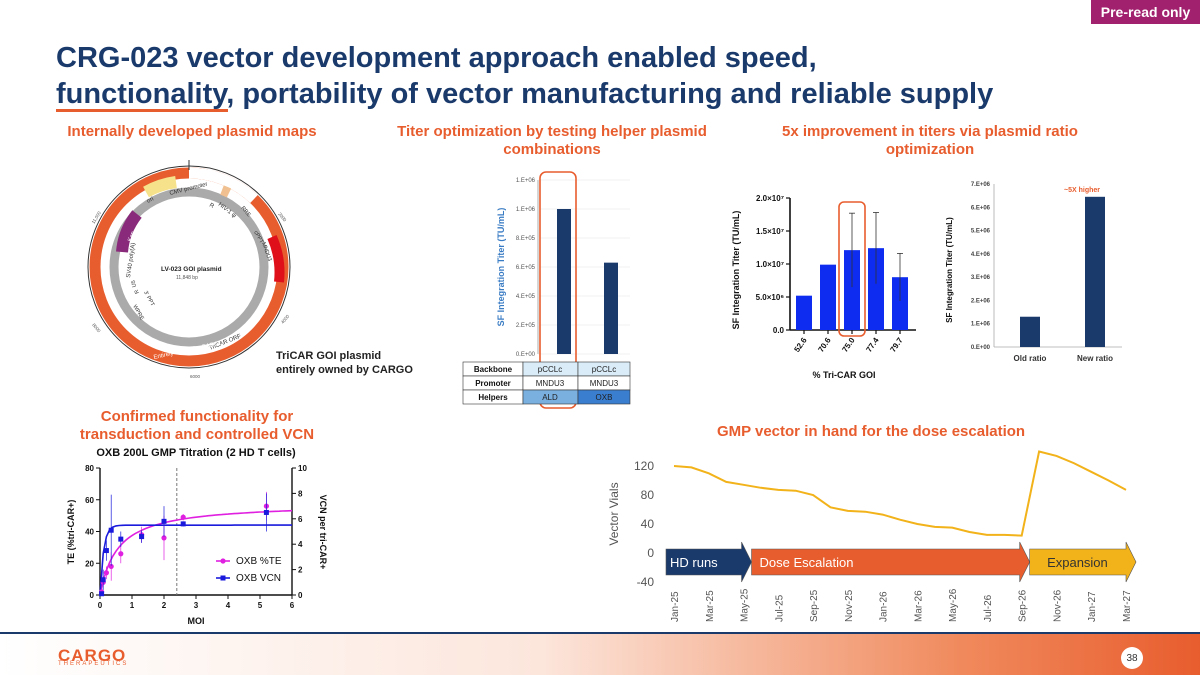  Describe the element at coordinates (148, 299) in the screenshot. I see `ppt-label: 3' PPT` at that location.